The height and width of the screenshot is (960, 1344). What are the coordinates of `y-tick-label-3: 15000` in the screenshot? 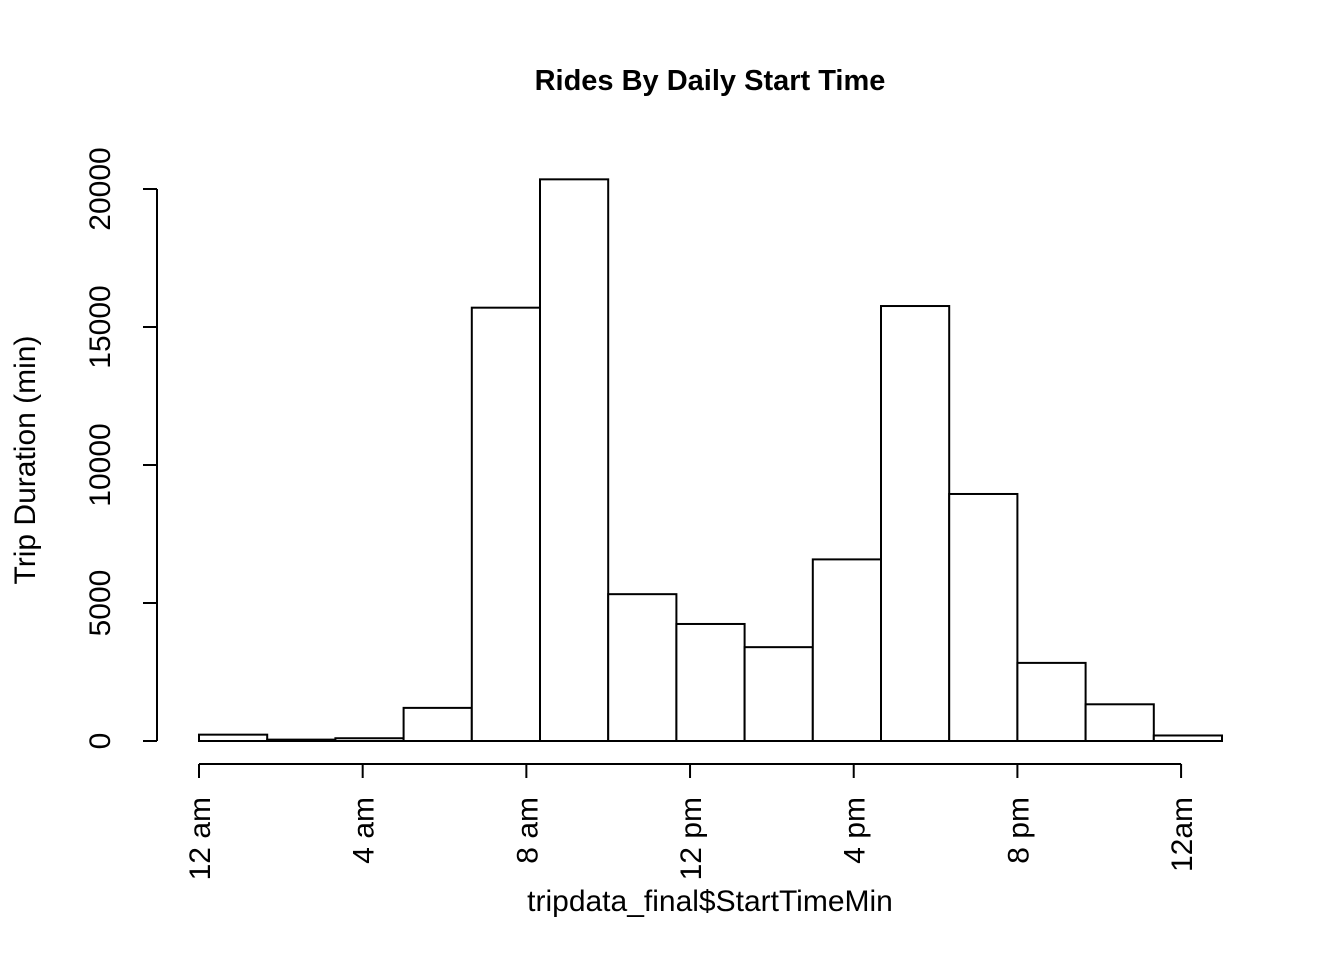 It's located at (100, 326).